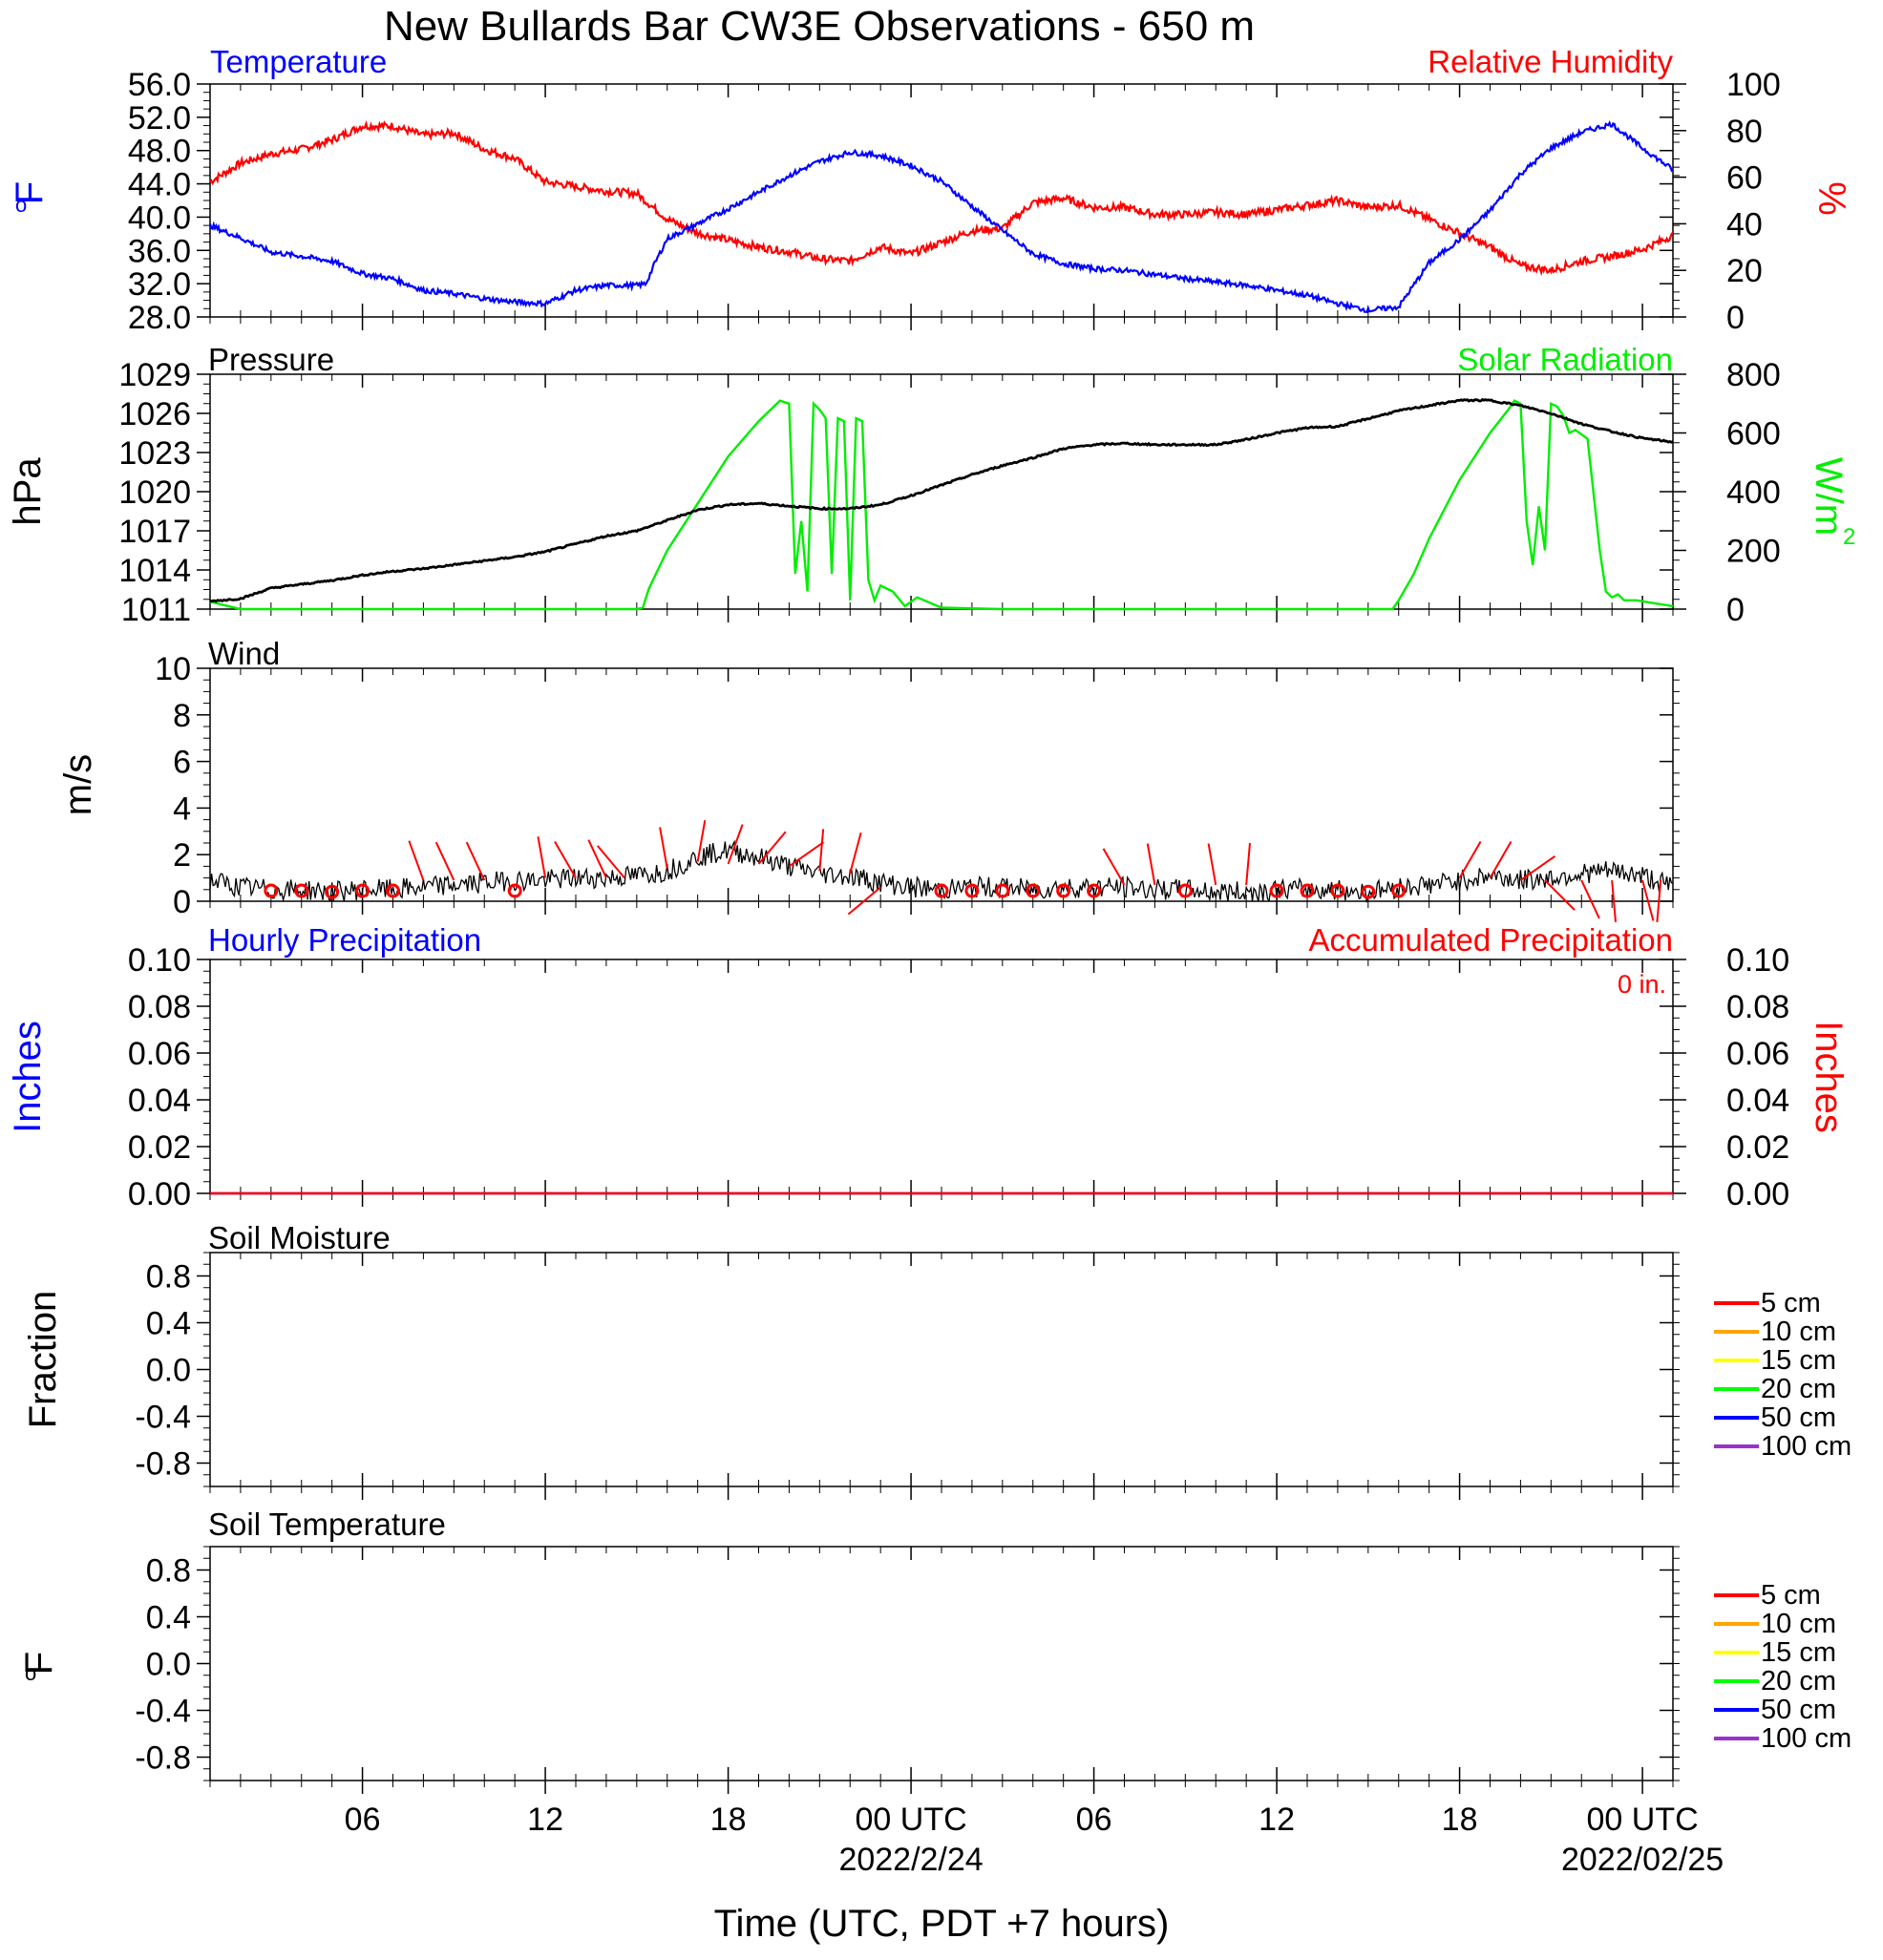 This screenshot has height=1960, width=1883. What do you see at coordinates (327, 1524) in the screenshot?
I see `soil-temperature-title: Soil Temperature` at bounding box center [327, 1524].